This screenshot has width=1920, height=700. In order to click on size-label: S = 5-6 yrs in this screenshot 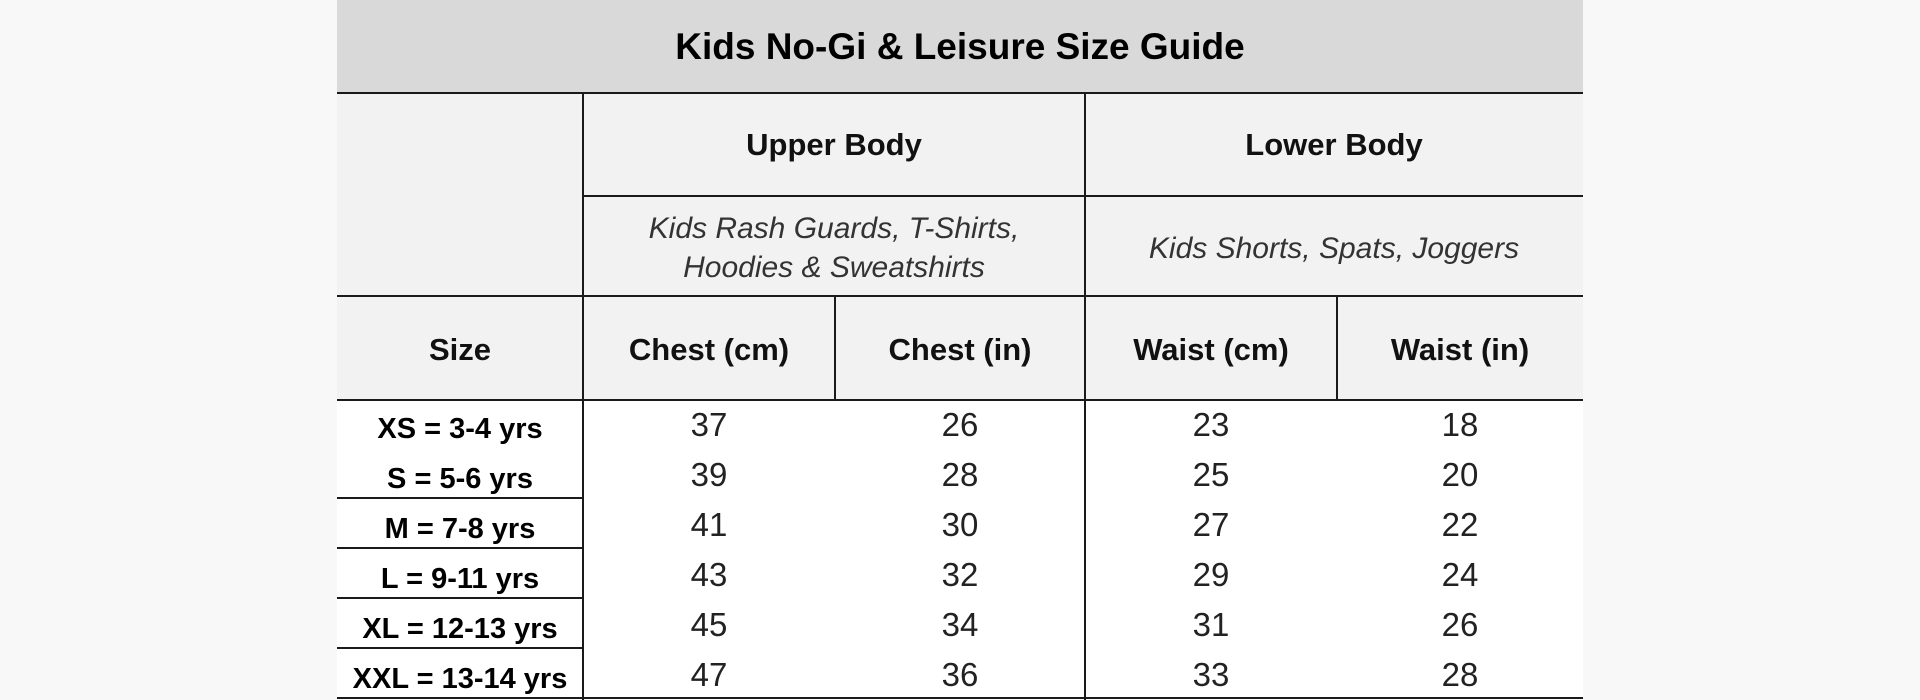, I will do `click(460, 478)`.